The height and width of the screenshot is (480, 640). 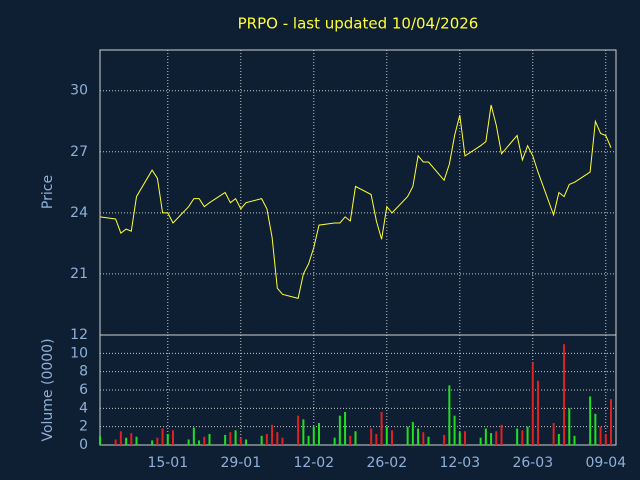 I want to click on x-tick-label: 26-03, so click(x=532, y=463).